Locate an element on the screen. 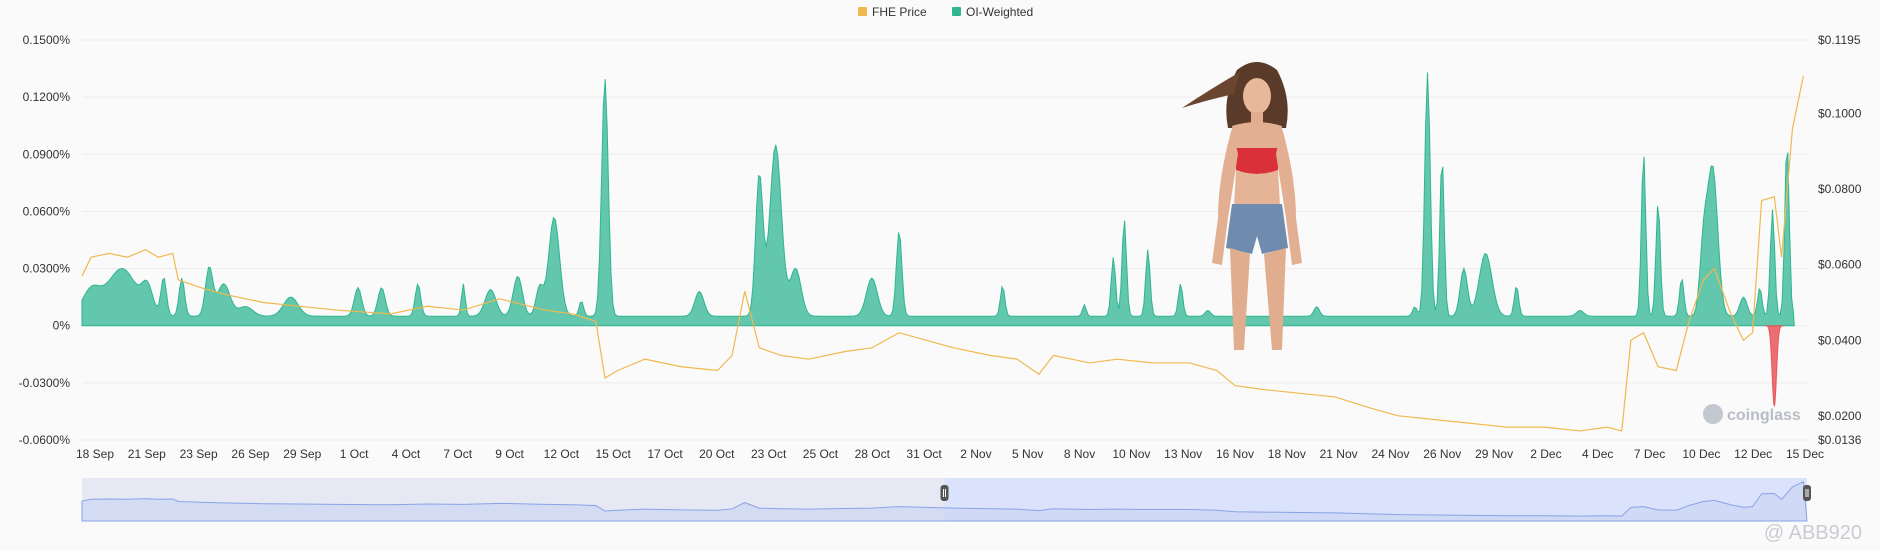 The height and width of the screenshot is (551, 1880). x-tick-3: 26 Sep is located at coordinates (250, 454).